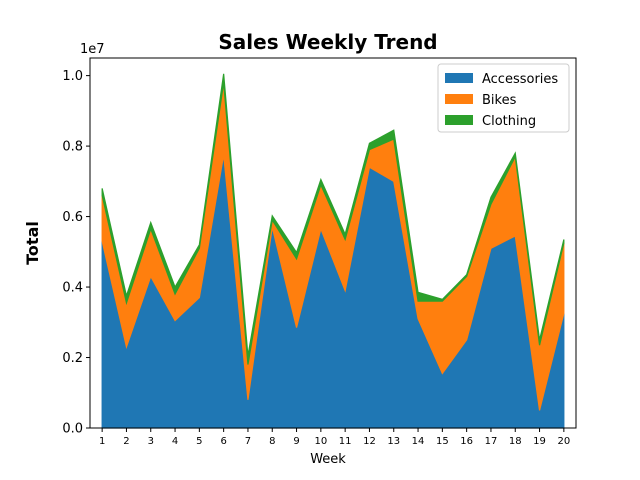 The image size is (640, 480). I want to click on legend-label-clothing: Clothing, so click(509, 121).